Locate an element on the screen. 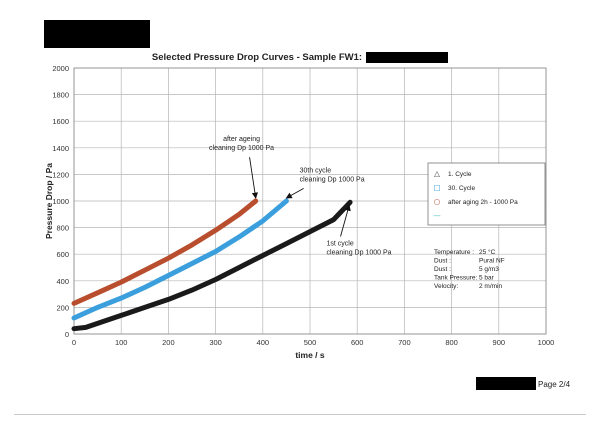 This screenshot has height=424, width=600. x-tick-label: 100 is located at coordinates (121, 342).